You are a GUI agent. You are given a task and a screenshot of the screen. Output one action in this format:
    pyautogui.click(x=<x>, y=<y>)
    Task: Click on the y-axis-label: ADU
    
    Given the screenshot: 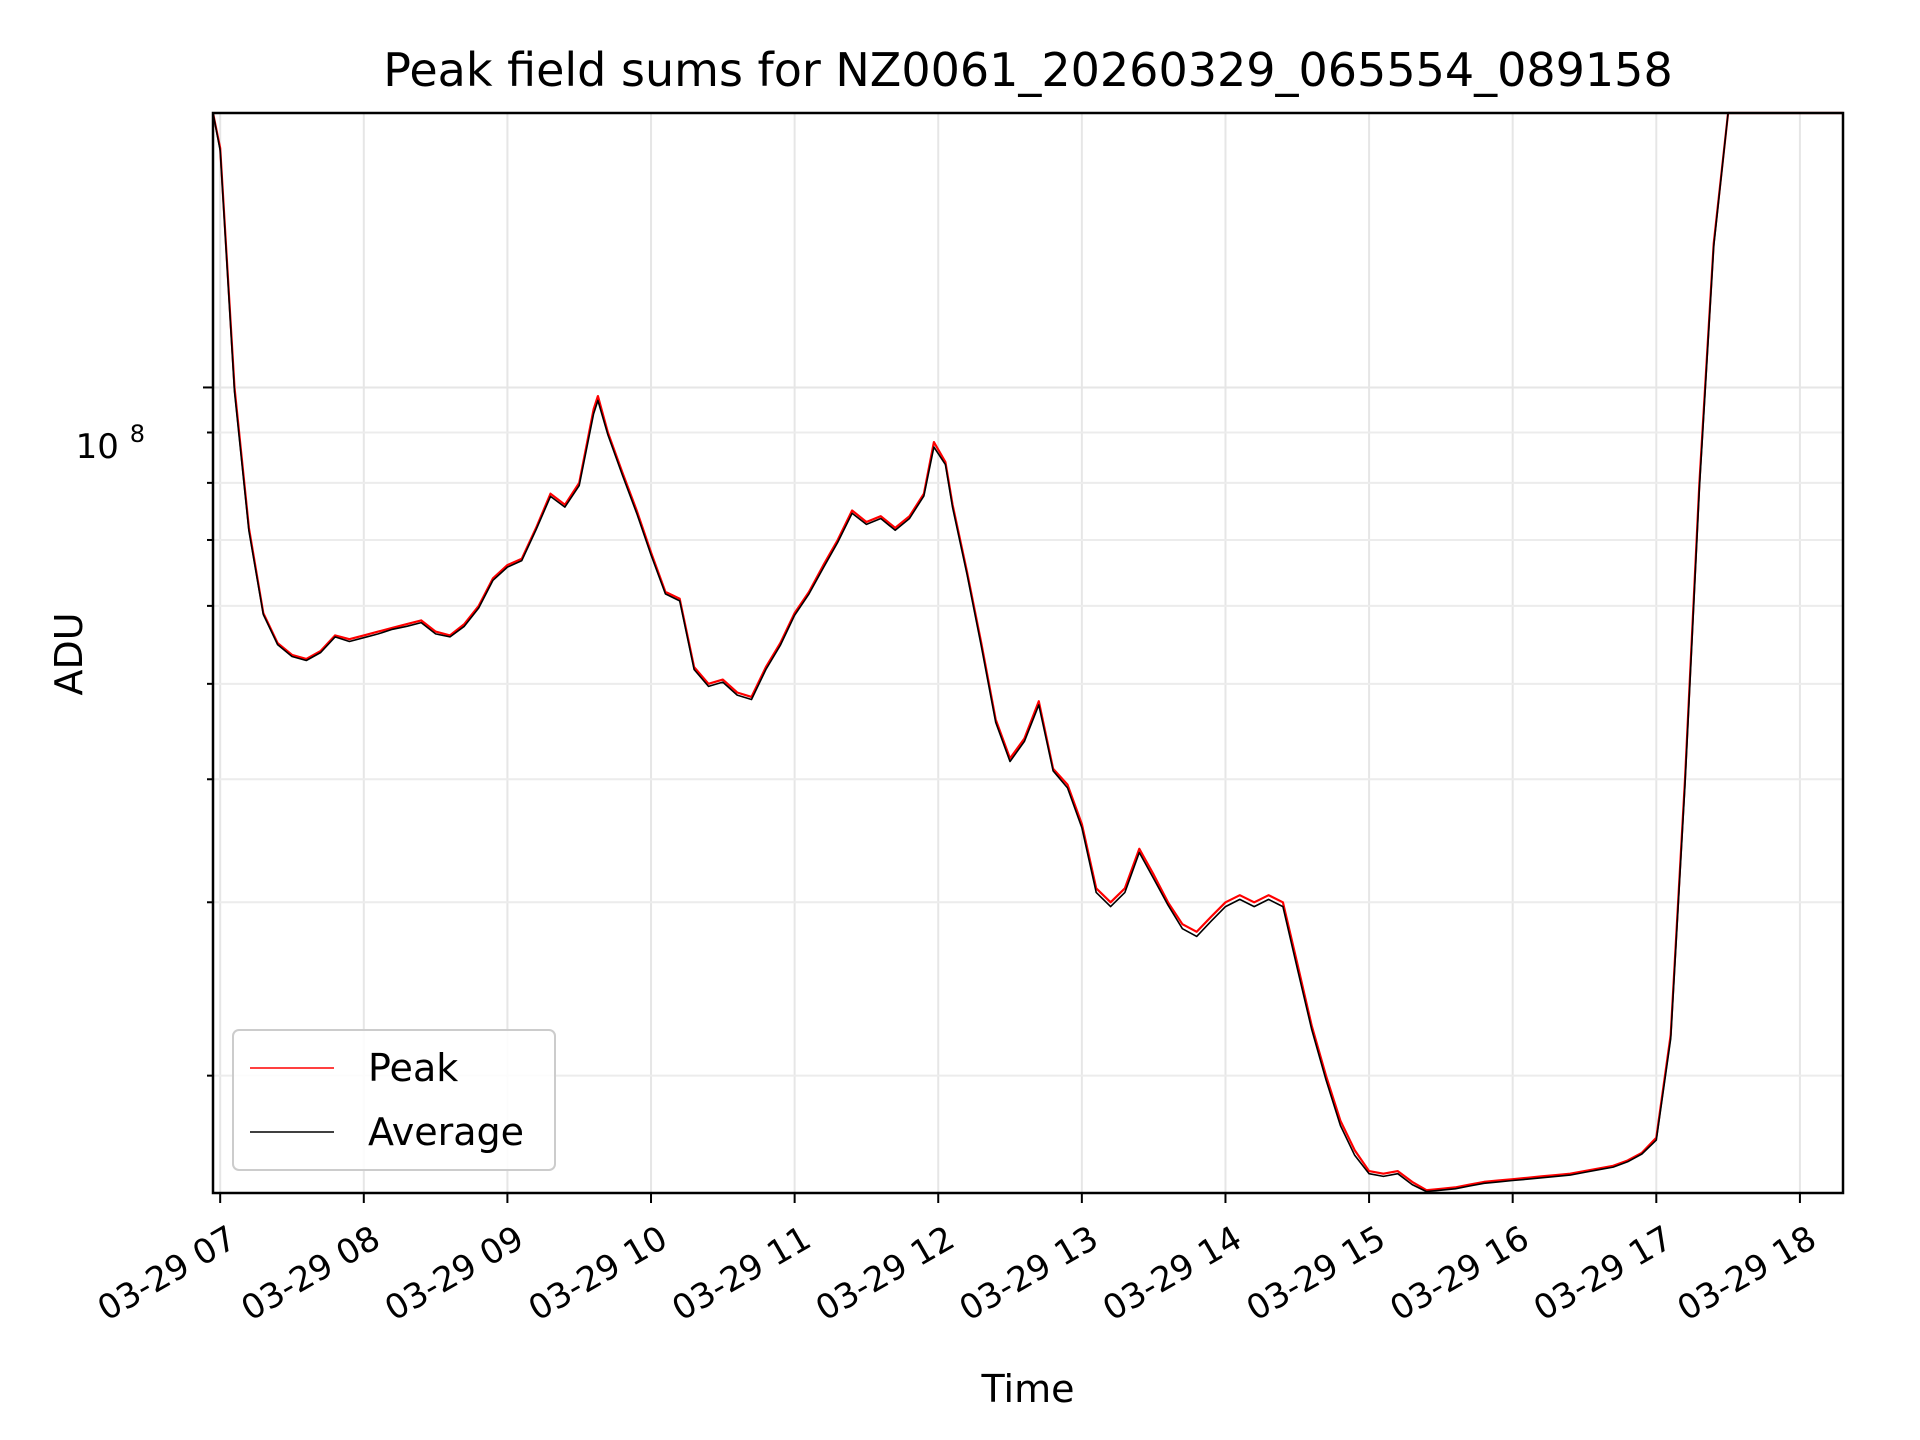 What is the action you would take?
    pyautogui.click(x=69, y=653)
    